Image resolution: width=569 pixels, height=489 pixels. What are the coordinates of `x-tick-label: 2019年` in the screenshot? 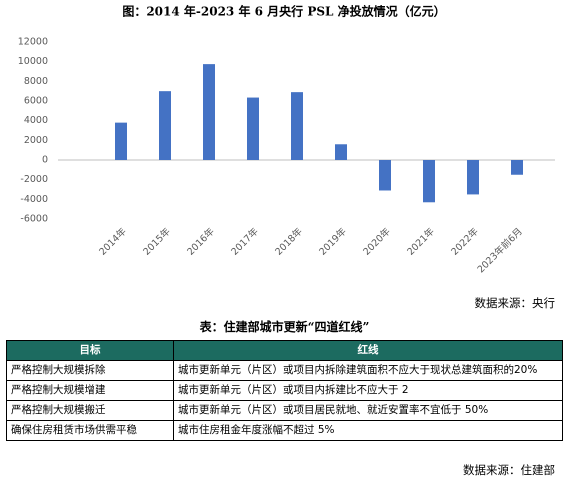 It's located at (333, 241).